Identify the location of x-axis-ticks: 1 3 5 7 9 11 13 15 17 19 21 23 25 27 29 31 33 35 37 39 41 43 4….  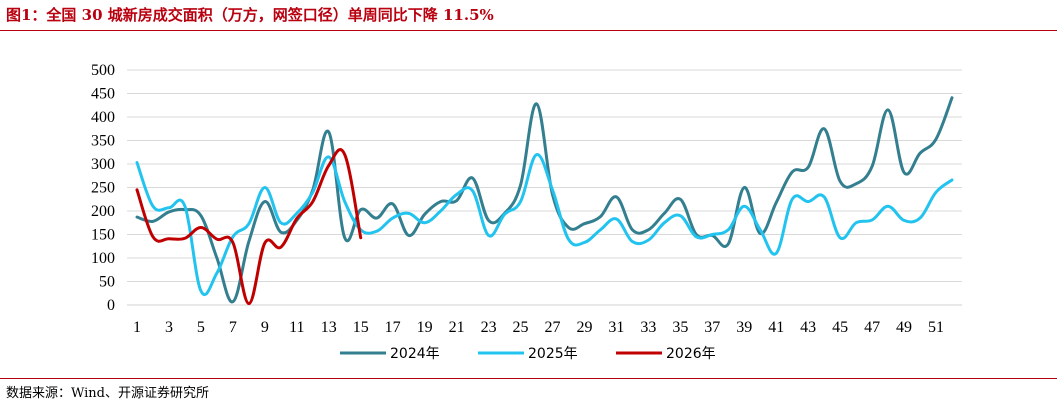
(538, 327).